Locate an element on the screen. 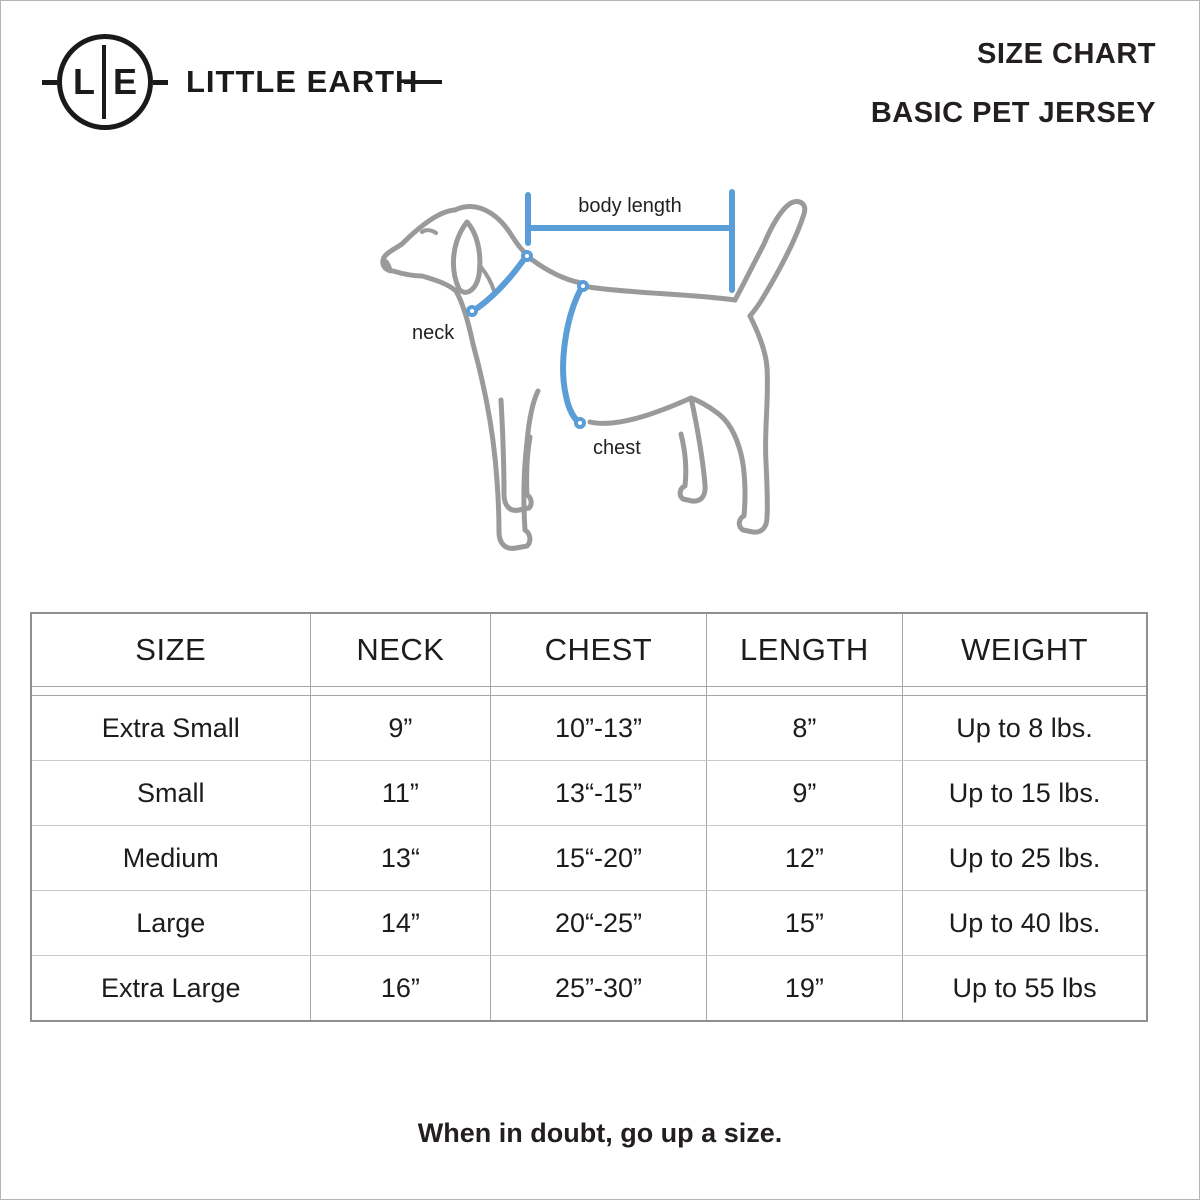 The height and width of the screenshot is (1200, 1200). brand-name: LITTLE EARTH is located at coordinates (302, 81).